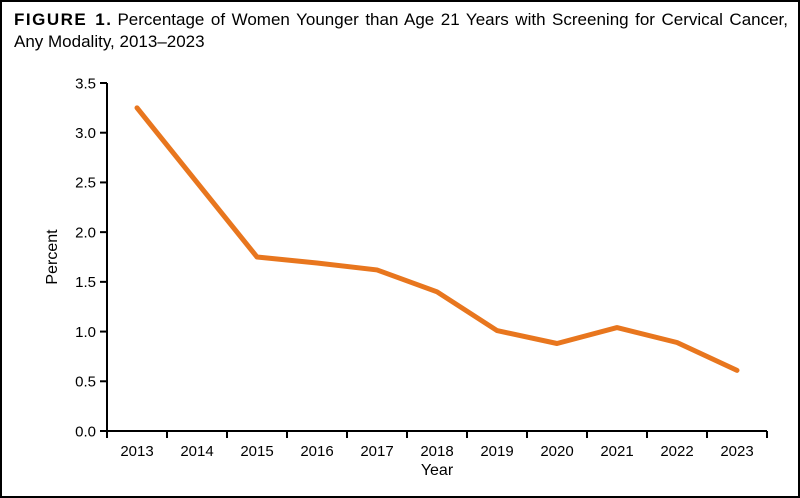  What do you see at coordinates (85, 232) in the screenshot?
I see `y-tick-label: 2.0` at bounding box center [85, 232].